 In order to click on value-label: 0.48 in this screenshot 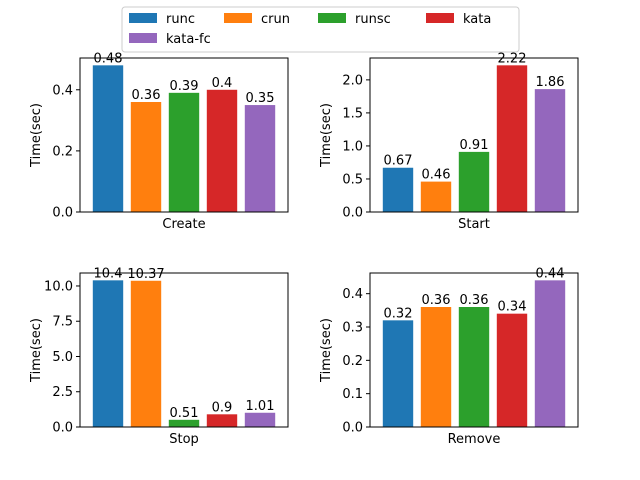, I will do `click(108, 58)`.